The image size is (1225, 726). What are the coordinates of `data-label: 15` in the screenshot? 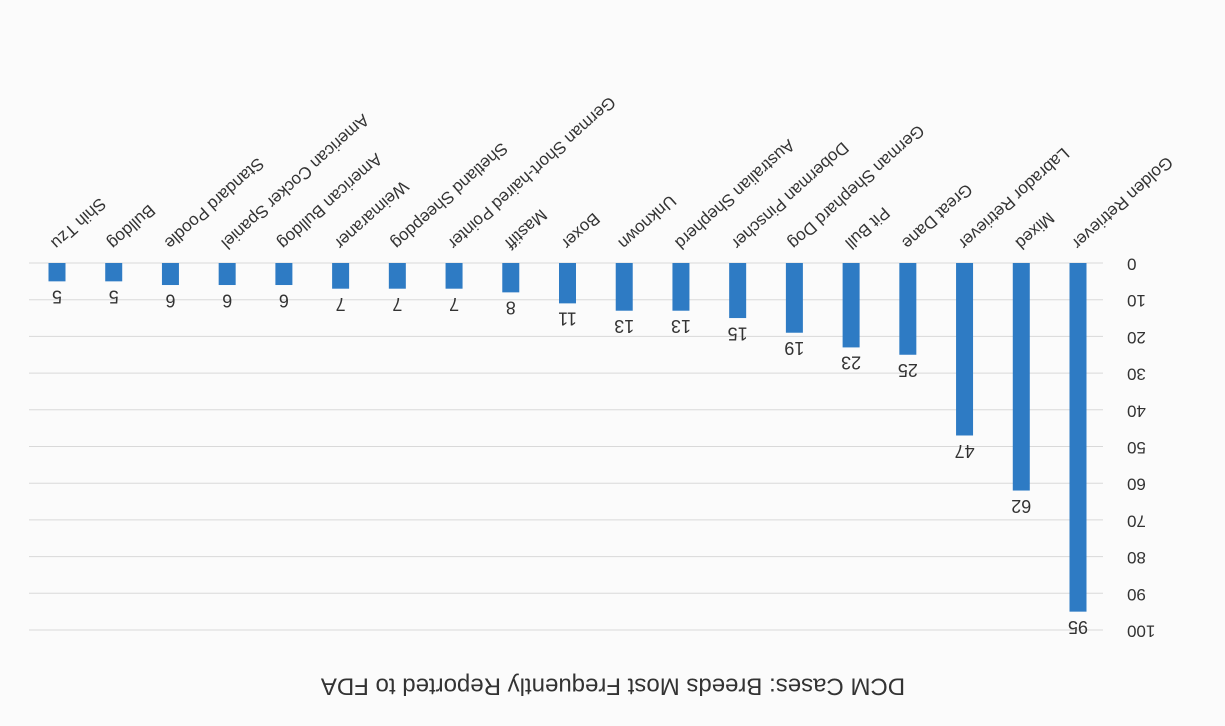 It's located at (738, 333).